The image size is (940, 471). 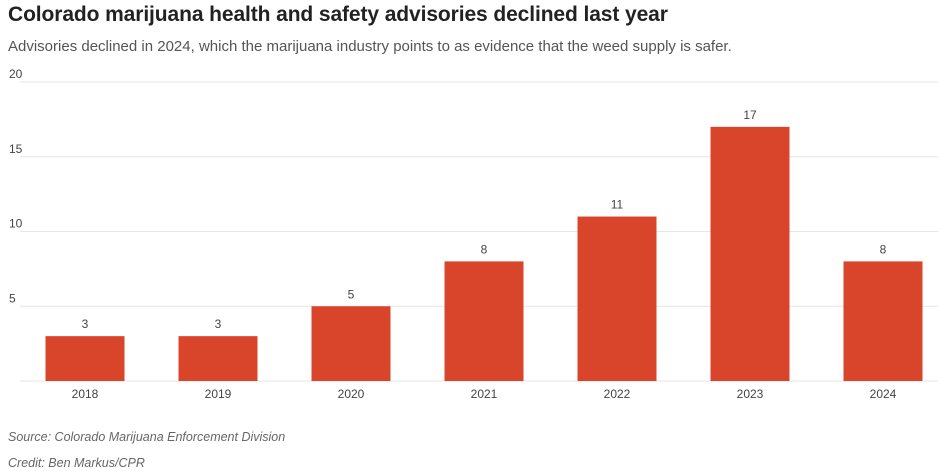 I want to click on y-tick-label: 15, so click(x=16, y=149).